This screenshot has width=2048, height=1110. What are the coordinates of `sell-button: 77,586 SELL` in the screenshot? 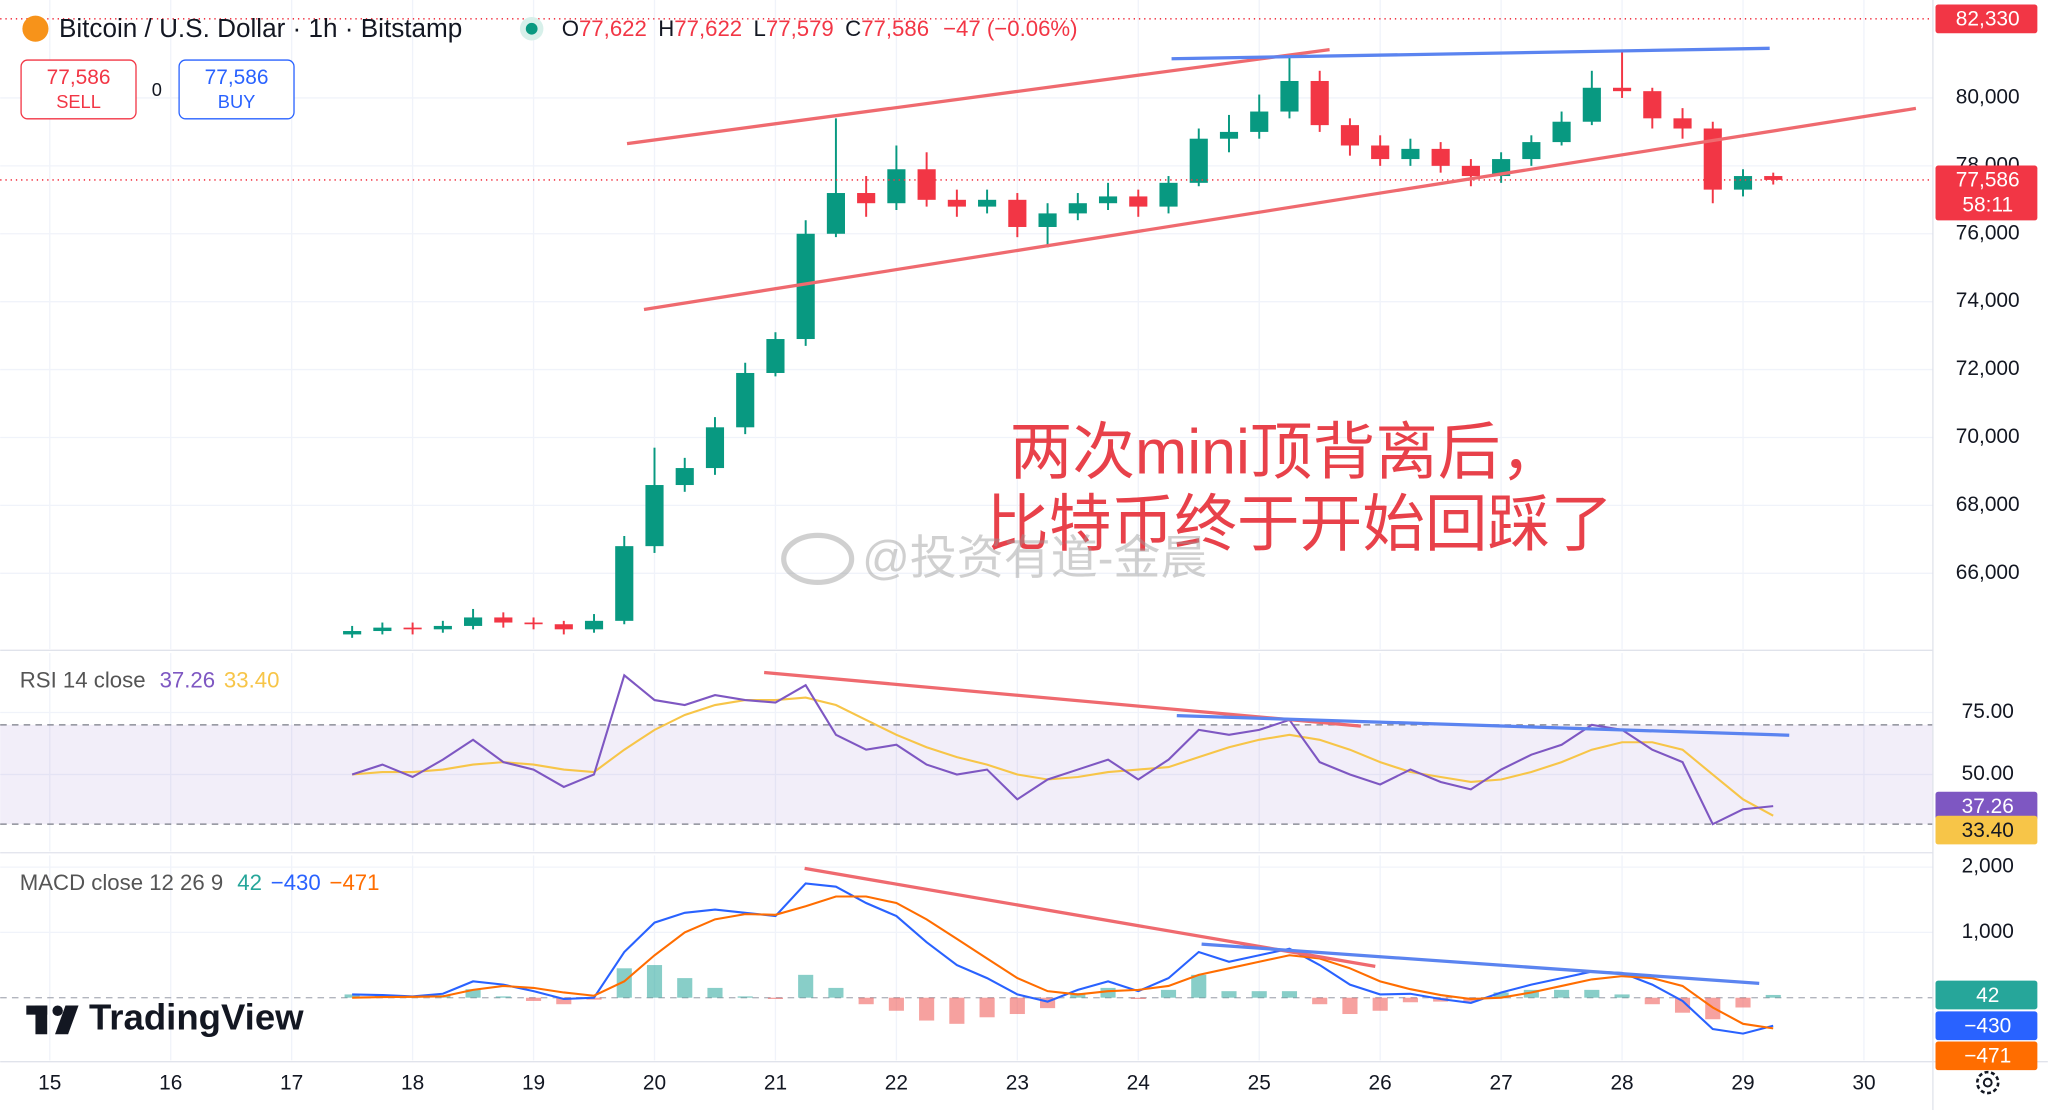 It's located at (78, 89).